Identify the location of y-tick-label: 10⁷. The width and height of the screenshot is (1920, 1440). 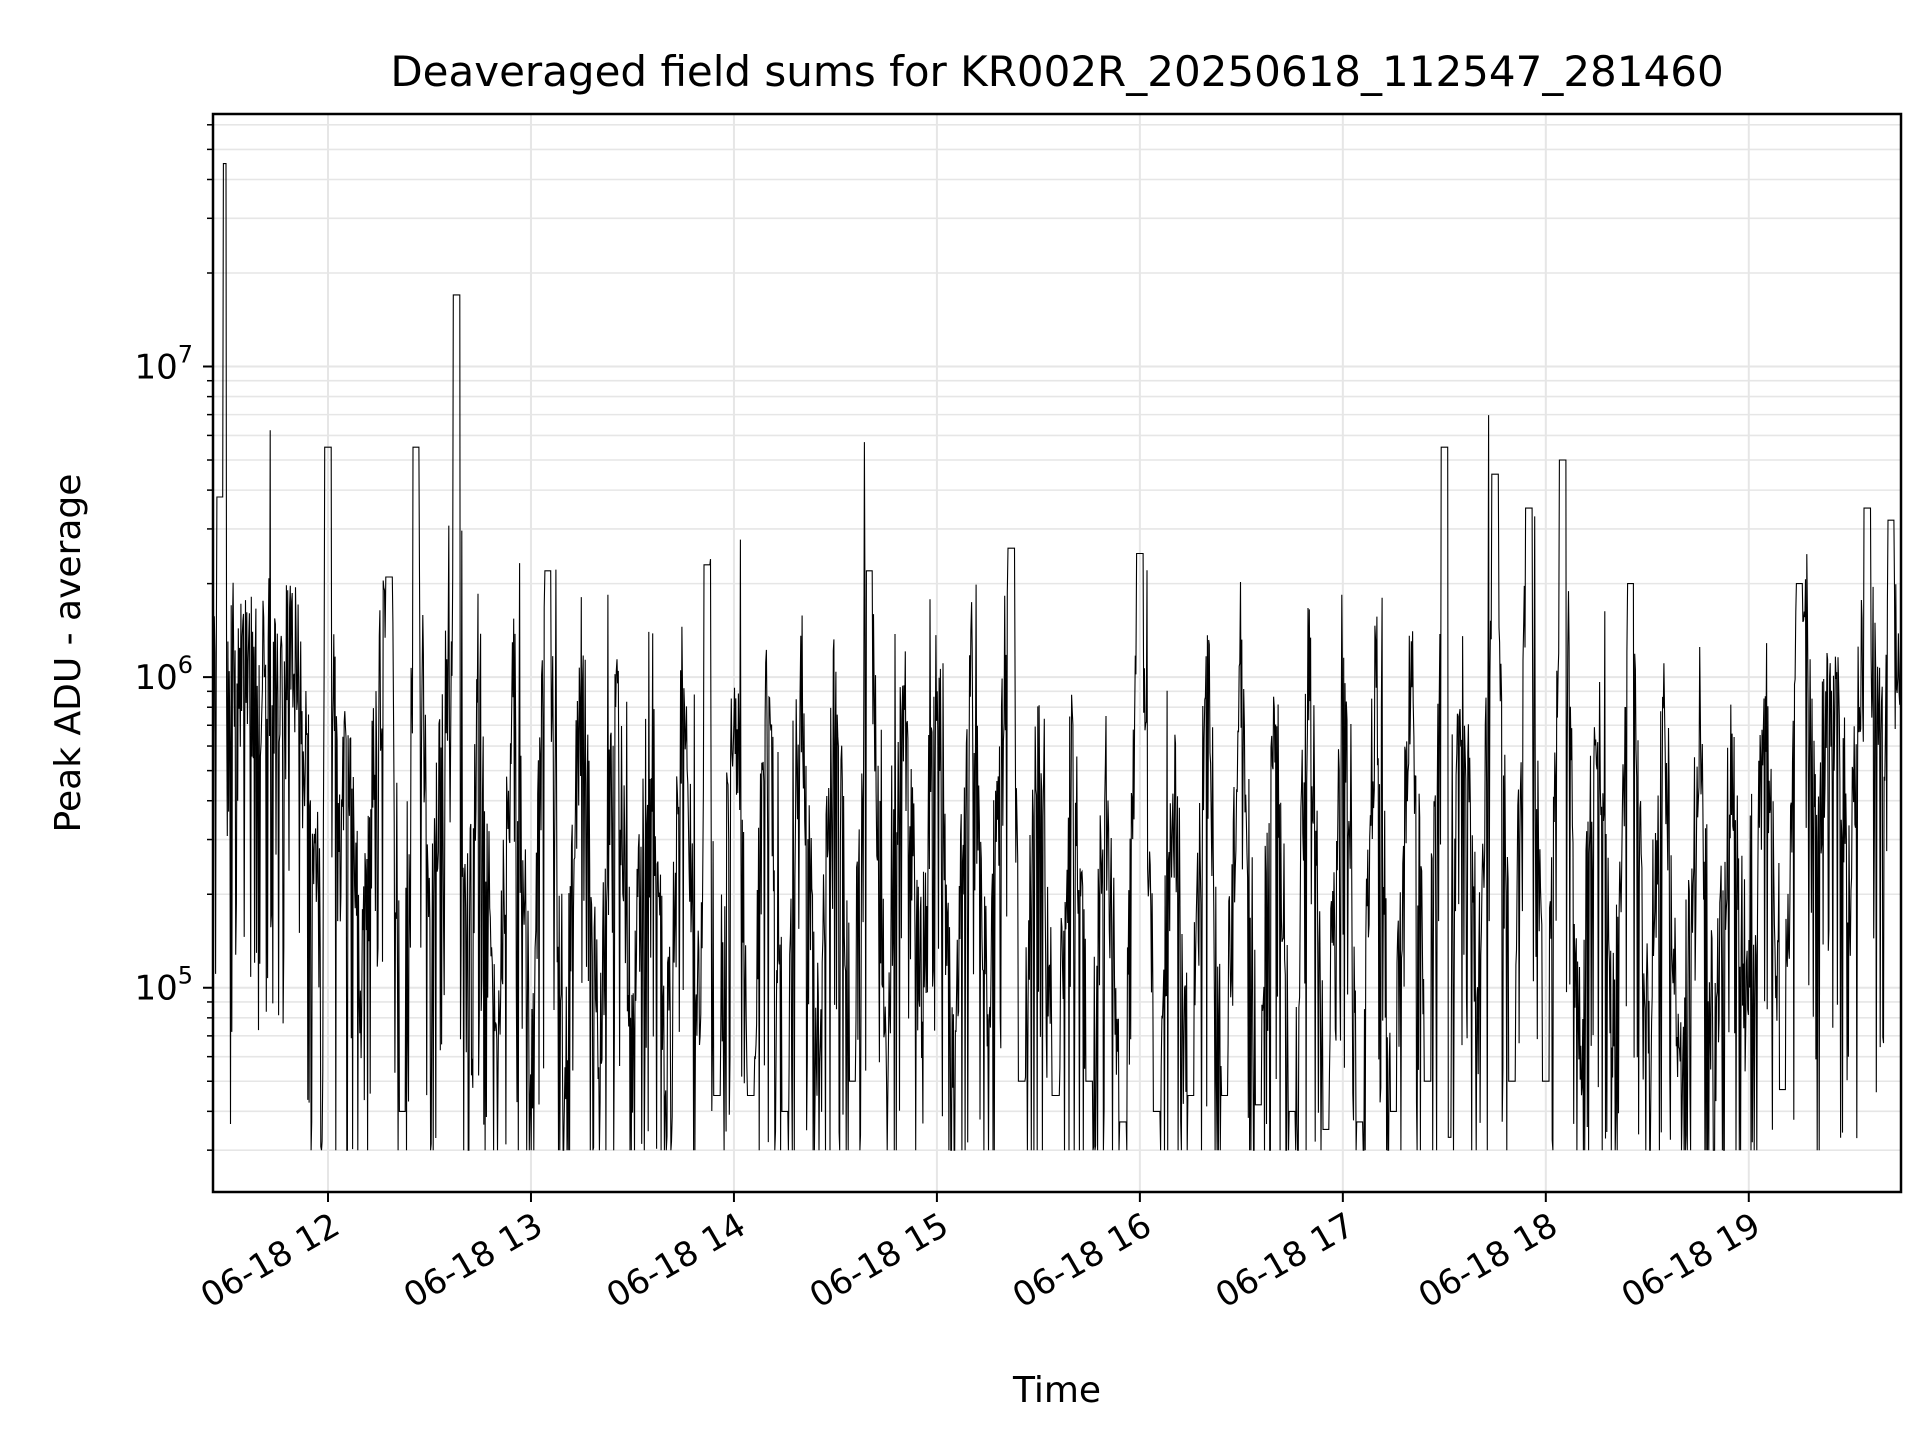
(163, 364).